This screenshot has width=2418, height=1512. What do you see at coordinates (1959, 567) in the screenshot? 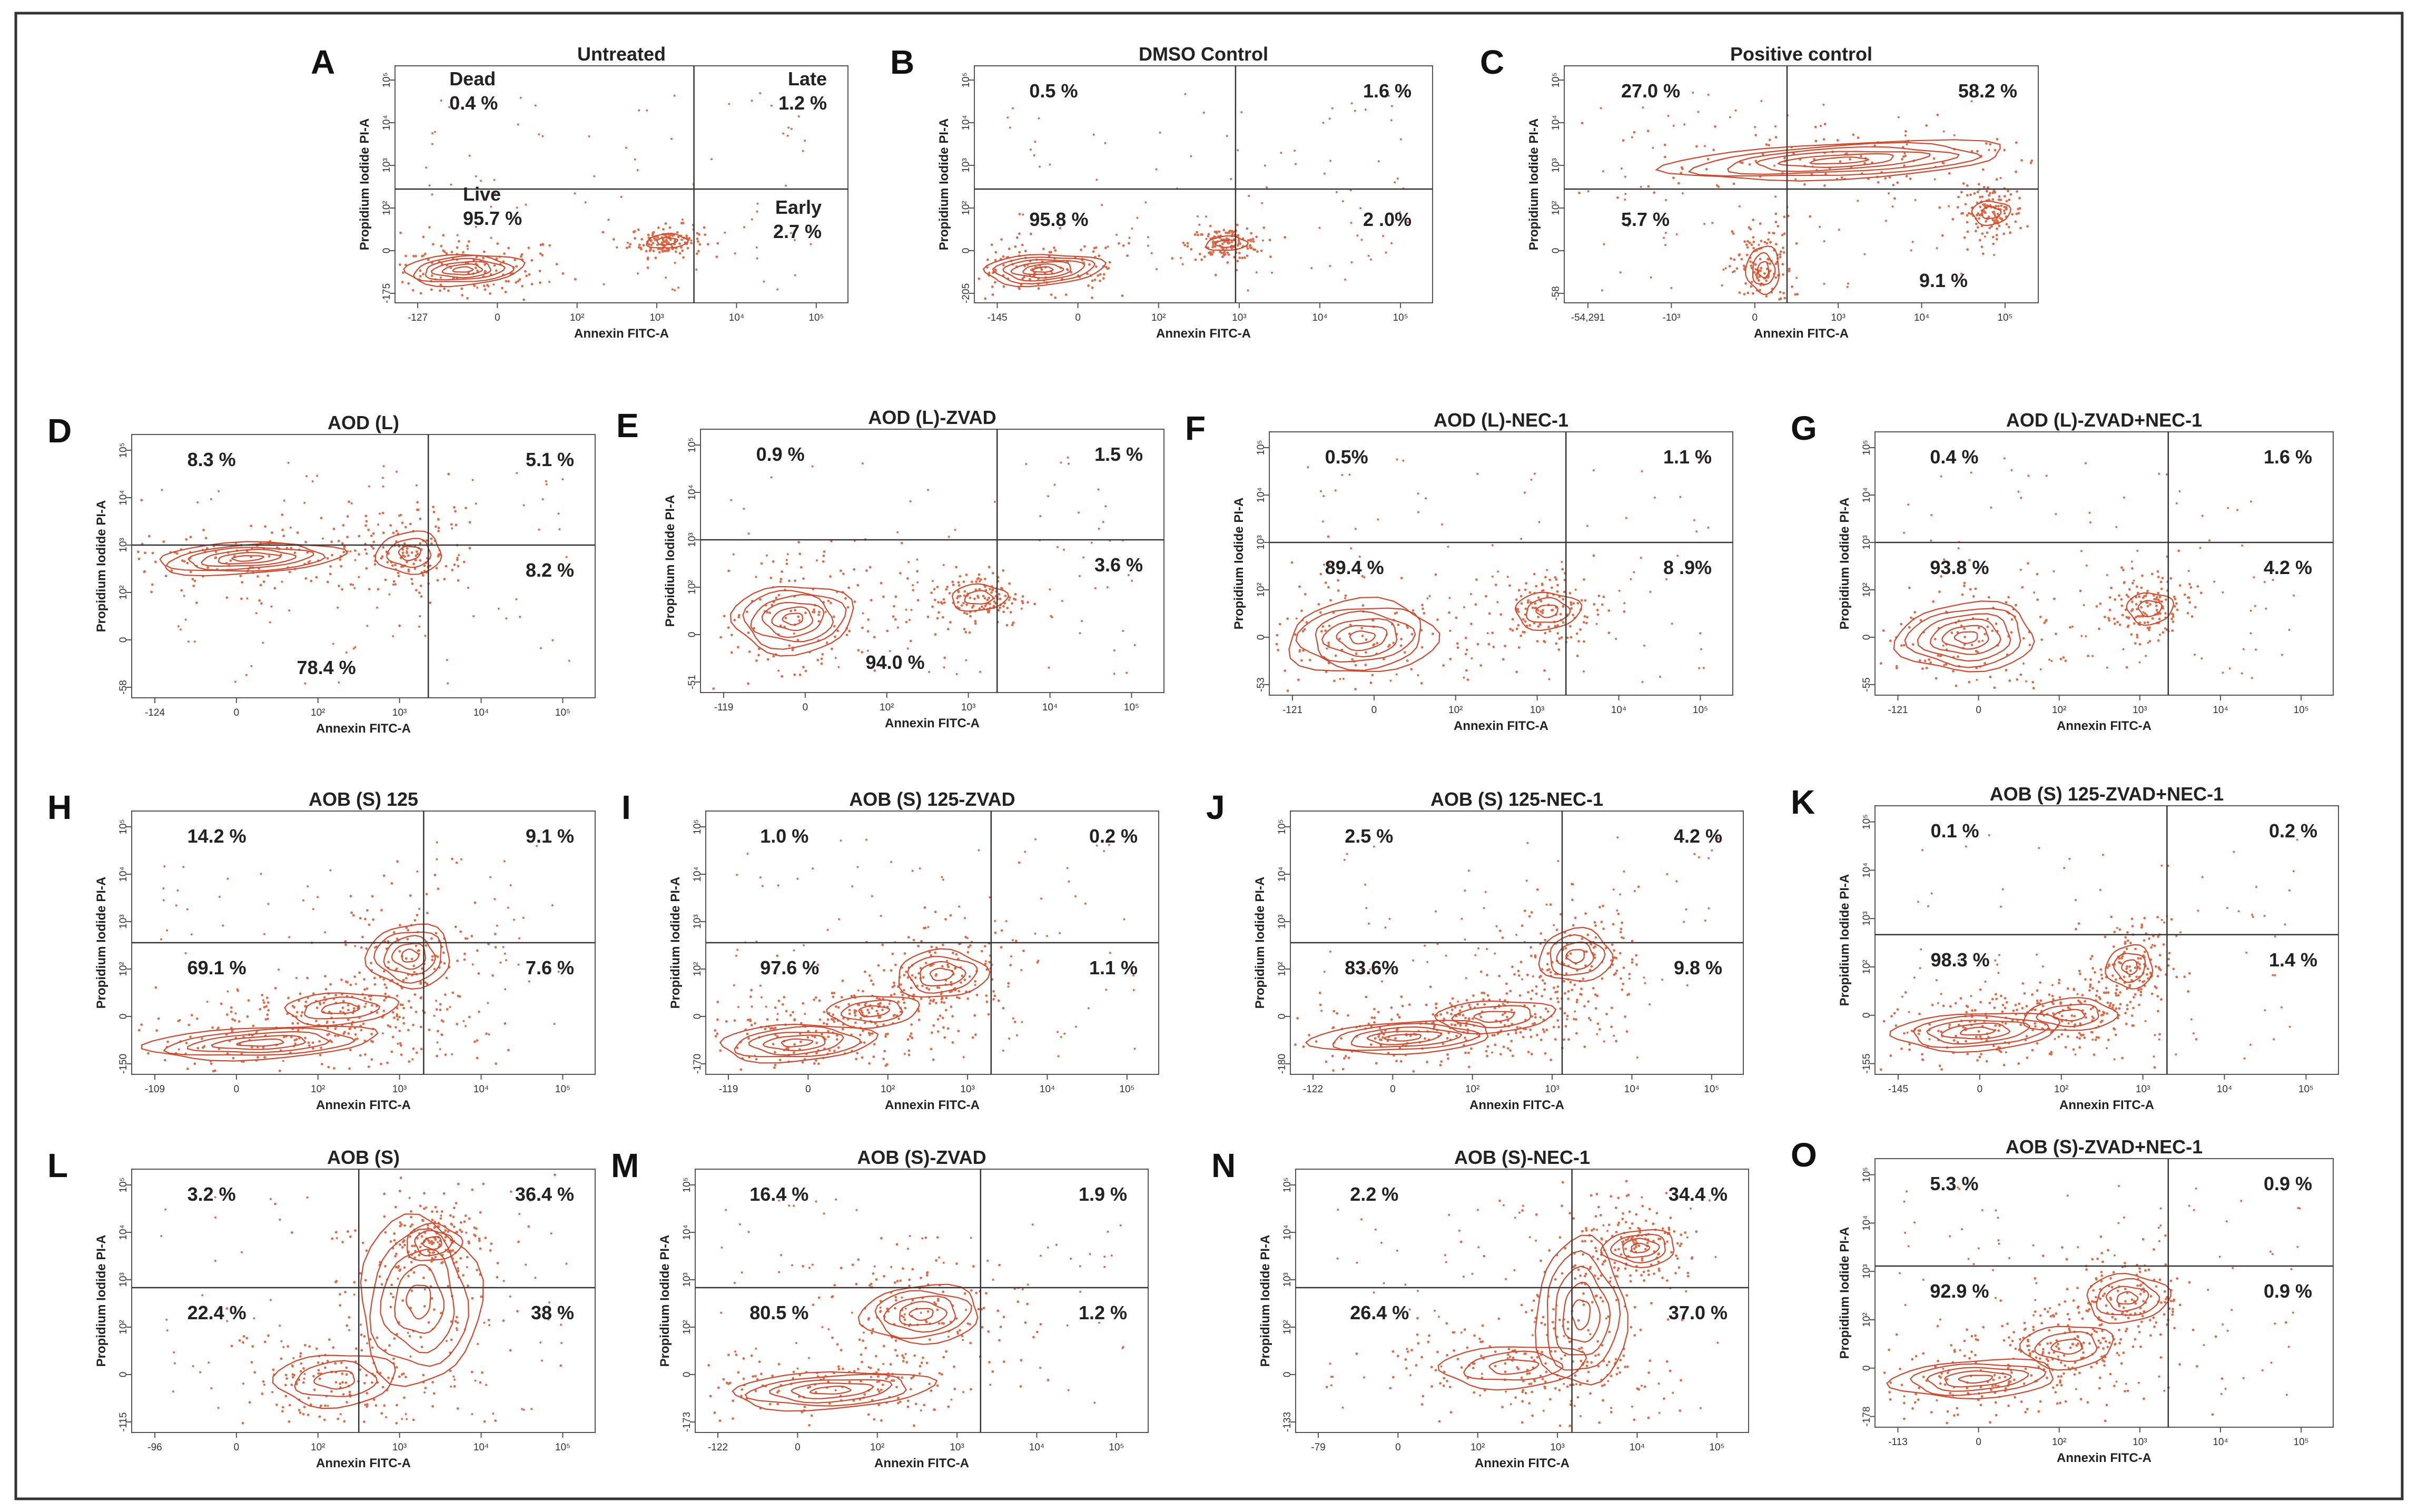
I see `quadrant-ll-label: 93.8 %` at bounding box center [1959, 567].